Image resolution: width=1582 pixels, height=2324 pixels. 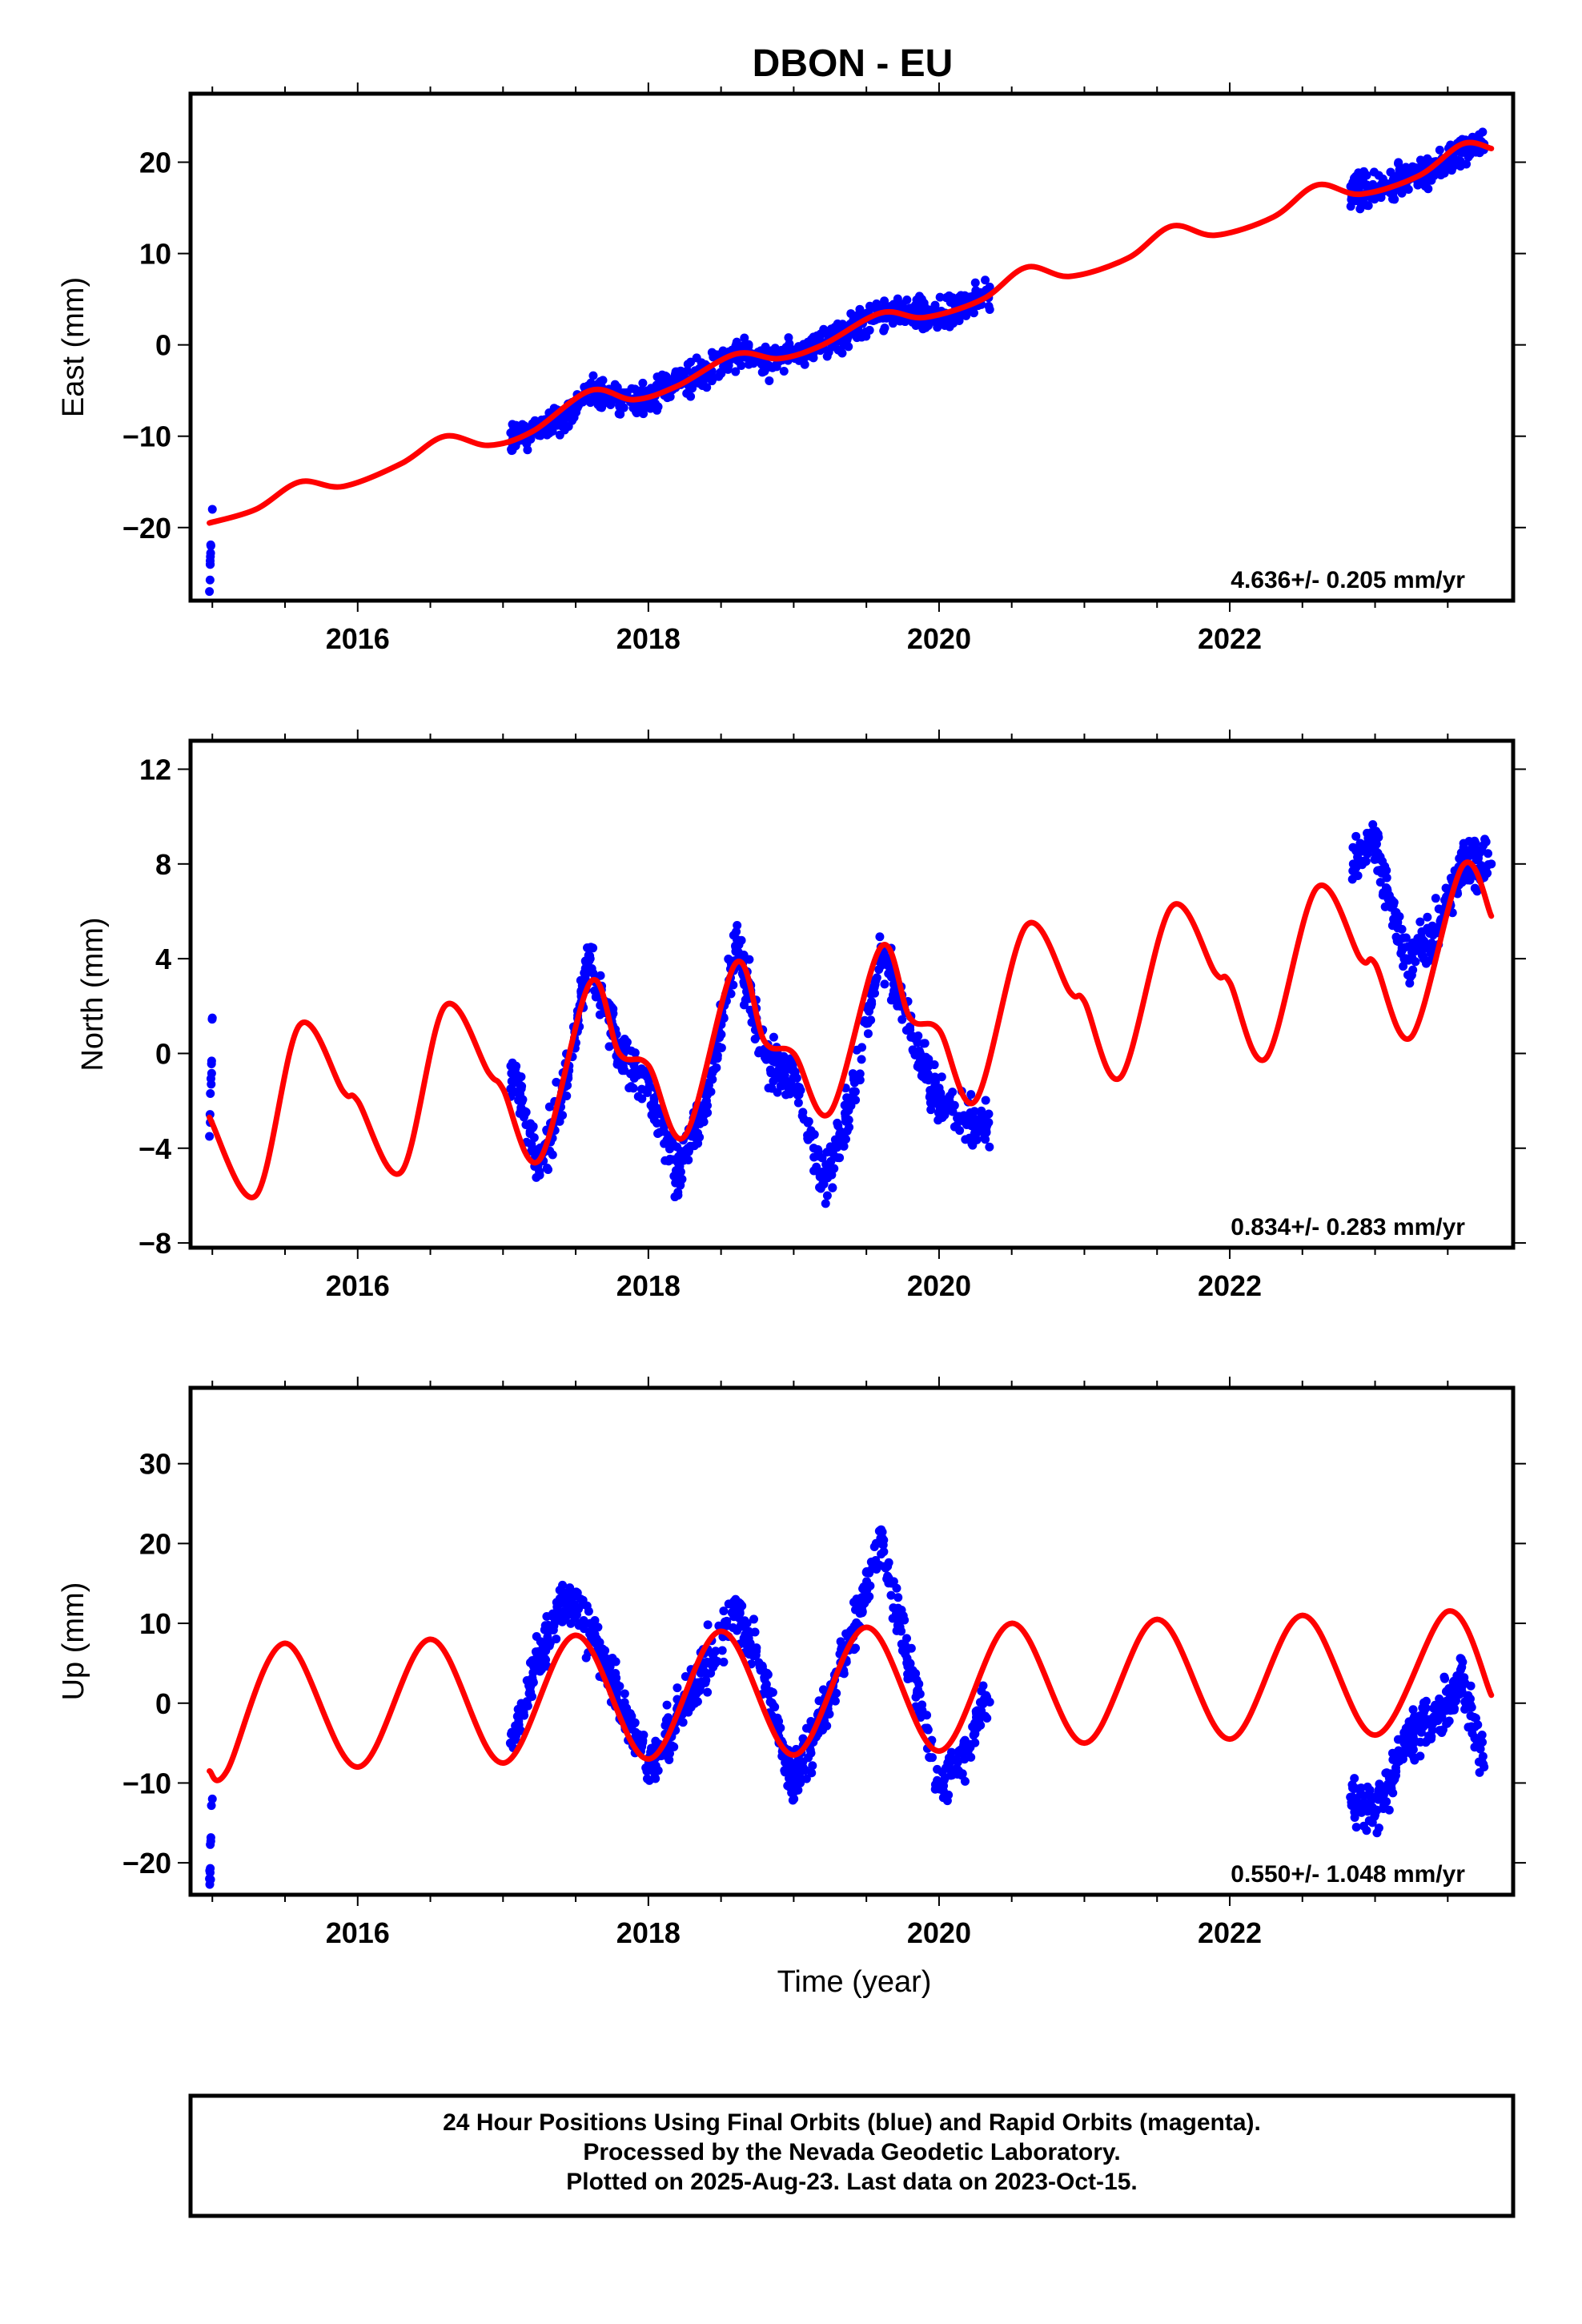 I want to click on up-model-curve, so click(x=851, y=1696).